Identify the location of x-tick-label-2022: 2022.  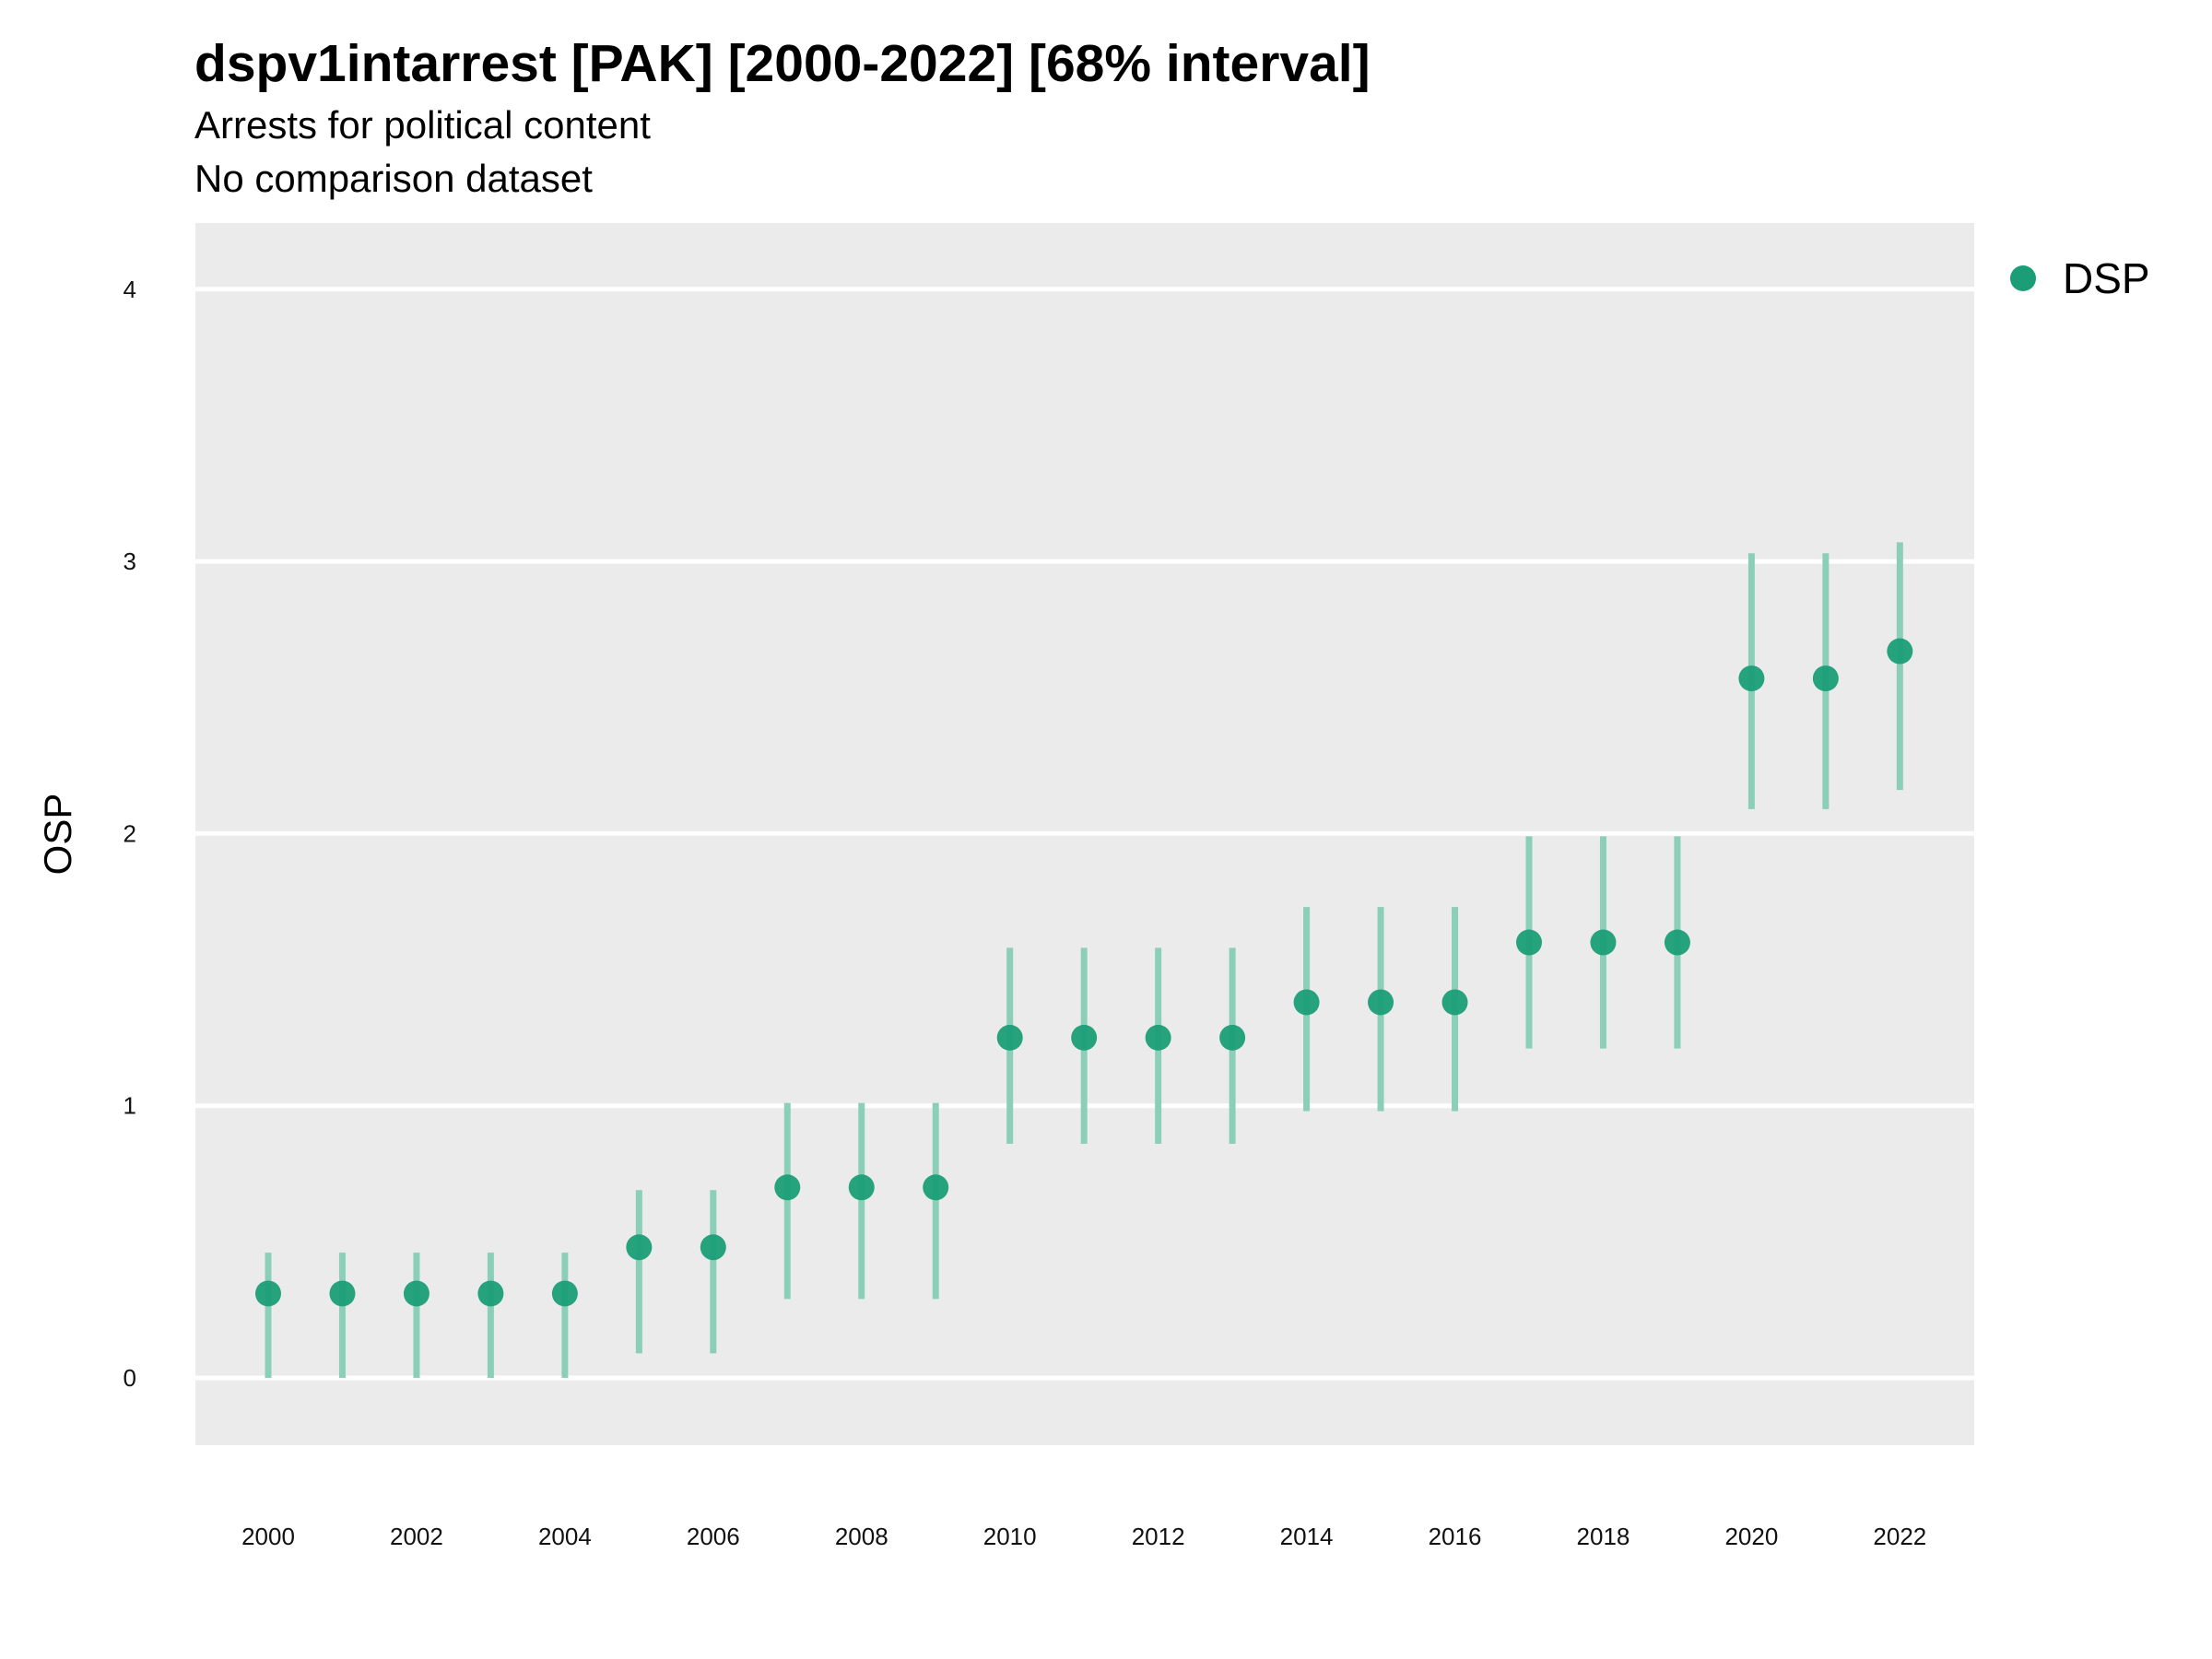
(1899, 1536).